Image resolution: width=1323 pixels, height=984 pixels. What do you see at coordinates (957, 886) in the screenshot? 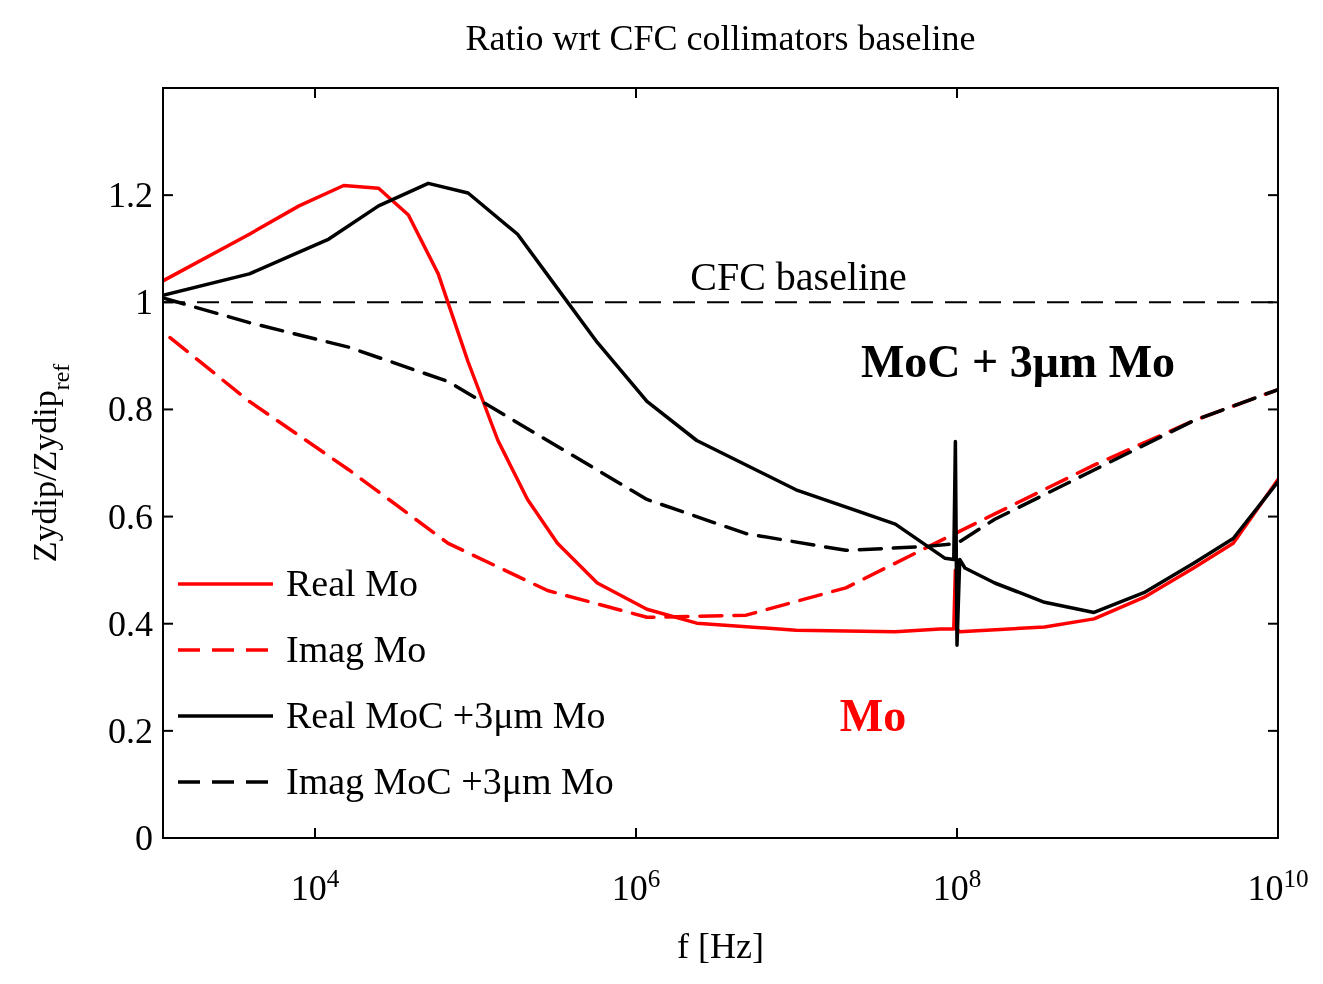
I see `x-tick-label: 10$^{8}$` at bounding box center [957, 886].